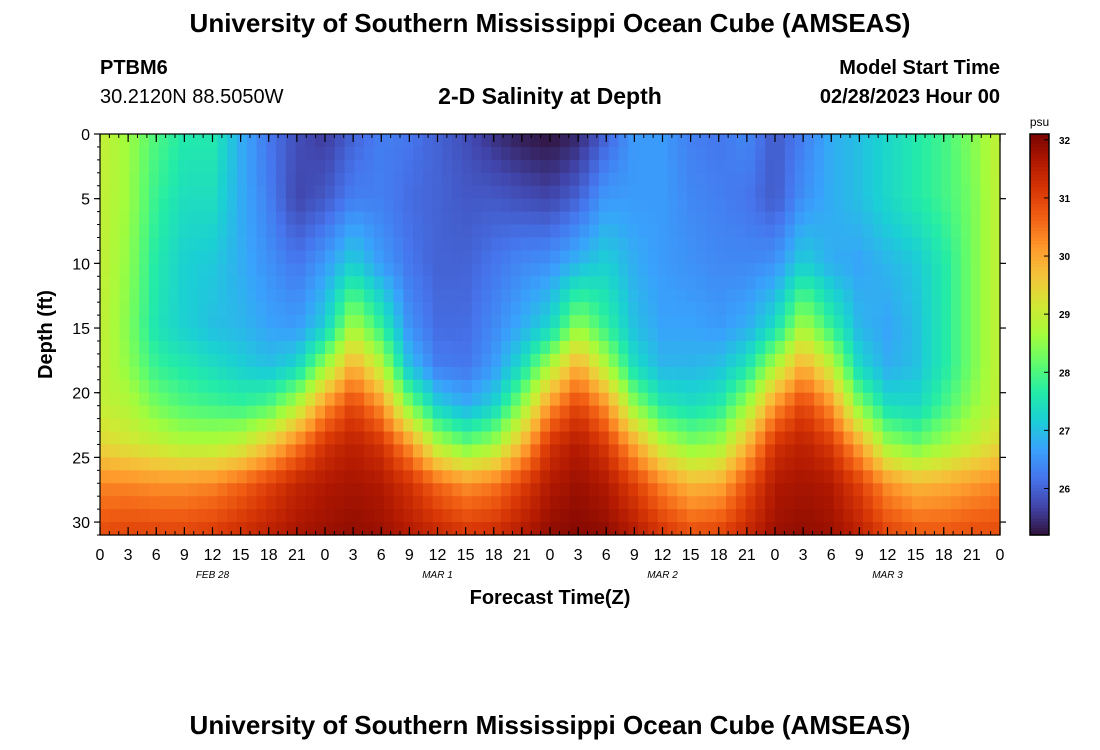  What do you see at coordinates (972, 555) in the screenshot?
I see `x-tick-label: 21` at bounding box center [972, 555].